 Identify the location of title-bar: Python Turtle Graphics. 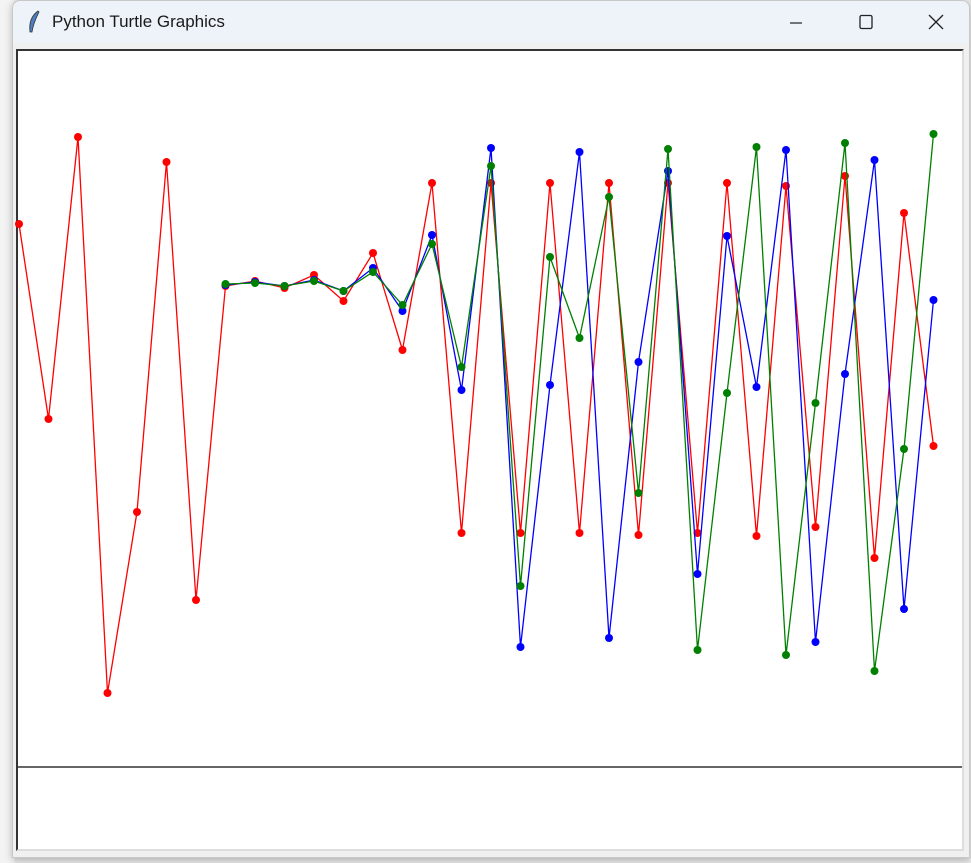
(491, 22).